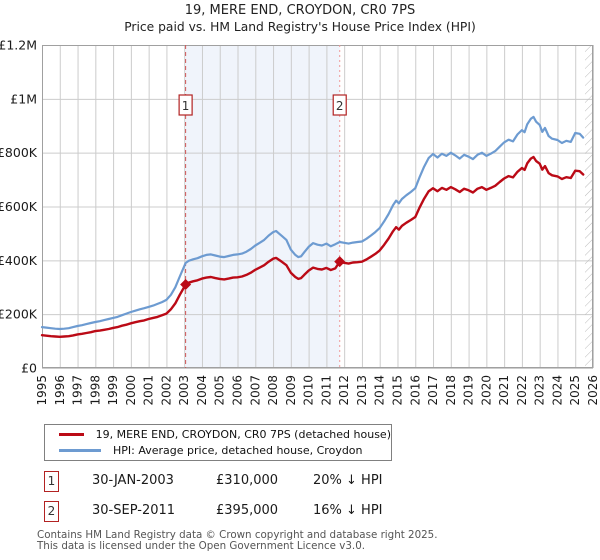  I want to click on x-tick-label: 2017, so click(433, 390).